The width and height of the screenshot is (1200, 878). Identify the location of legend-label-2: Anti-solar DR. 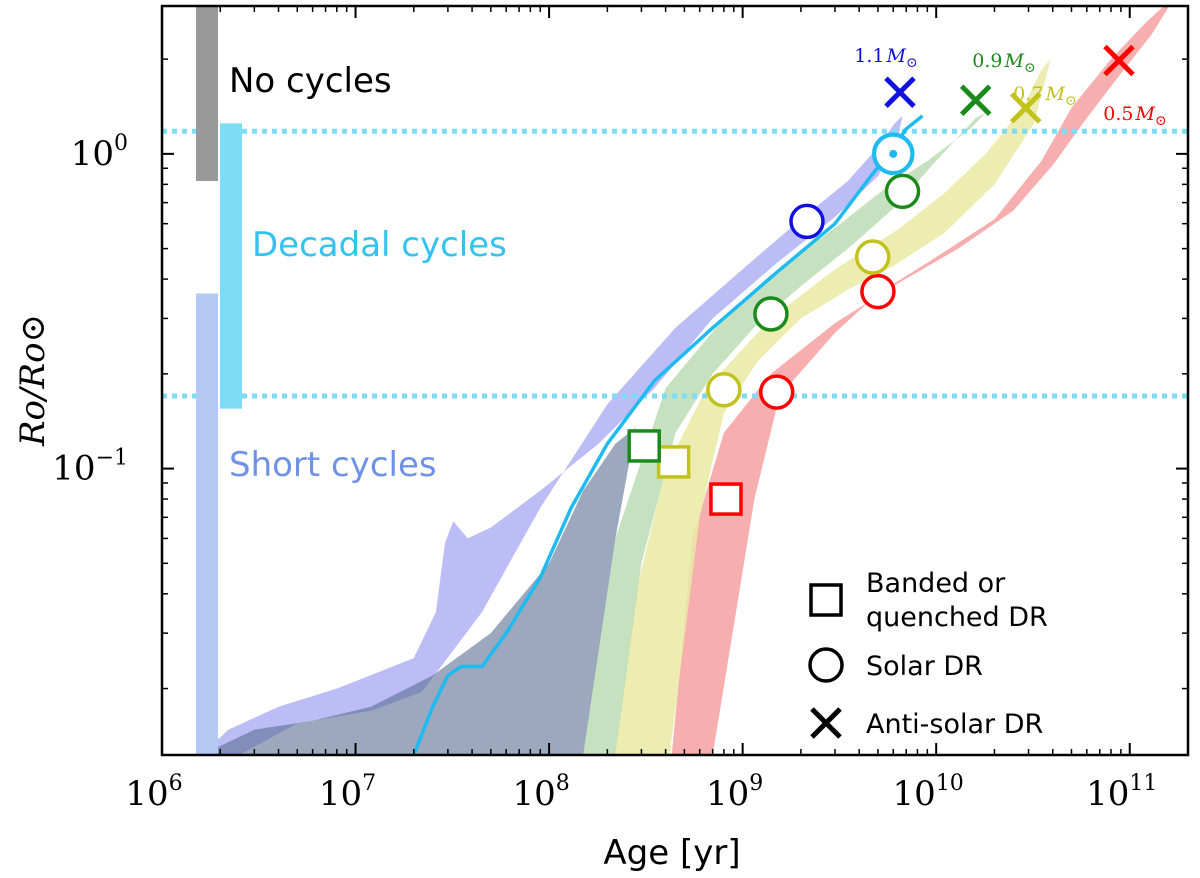
(954, 724).